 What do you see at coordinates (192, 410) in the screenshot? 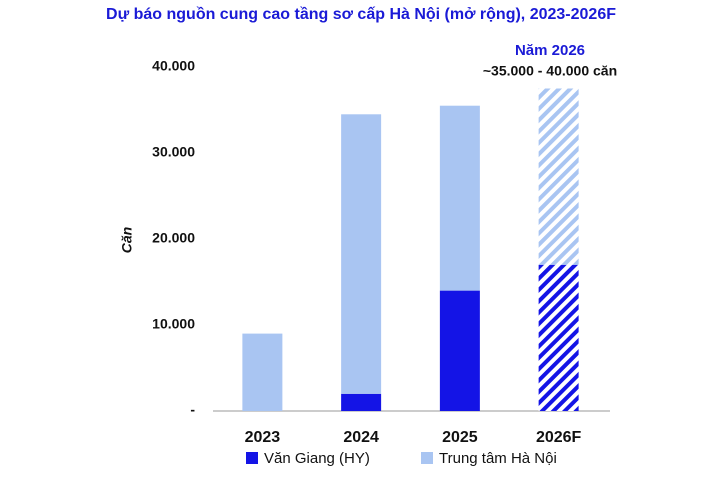
I see `y-tick-label: -` at bounding box center [192, 410].